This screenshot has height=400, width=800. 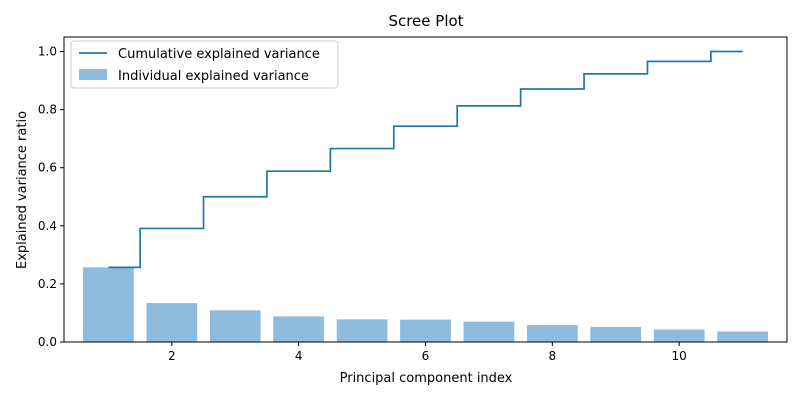 What do you see at coordinates (47, 226) in the screenshot?
I see `y-tick-label: 0.4` at bounding box center [47, 226].